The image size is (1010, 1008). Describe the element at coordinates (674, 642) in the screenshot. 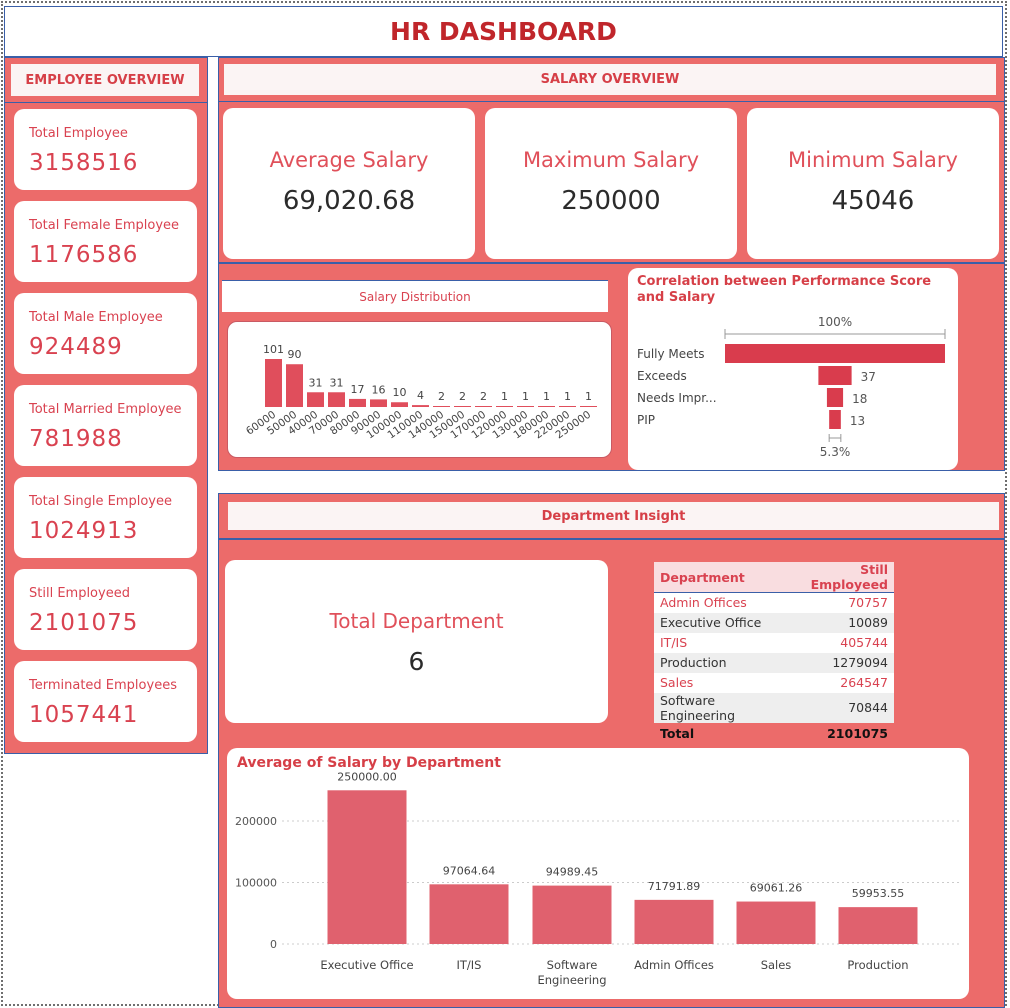

I see `table-cell-department: IT/IS` at that location.